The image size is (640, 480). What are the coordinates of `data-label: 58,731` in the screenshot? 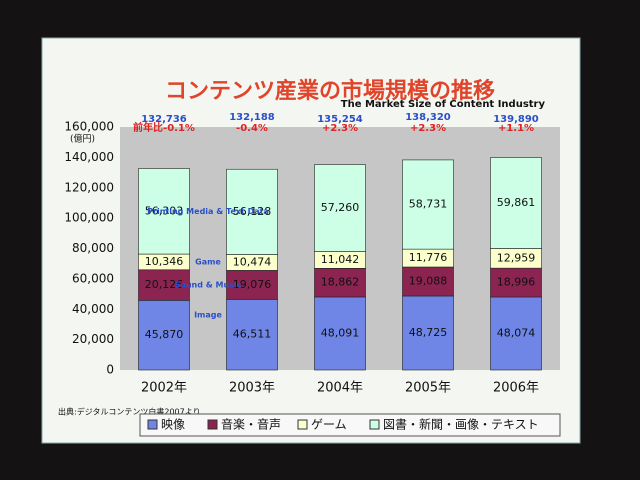 It's located at (428, 204).